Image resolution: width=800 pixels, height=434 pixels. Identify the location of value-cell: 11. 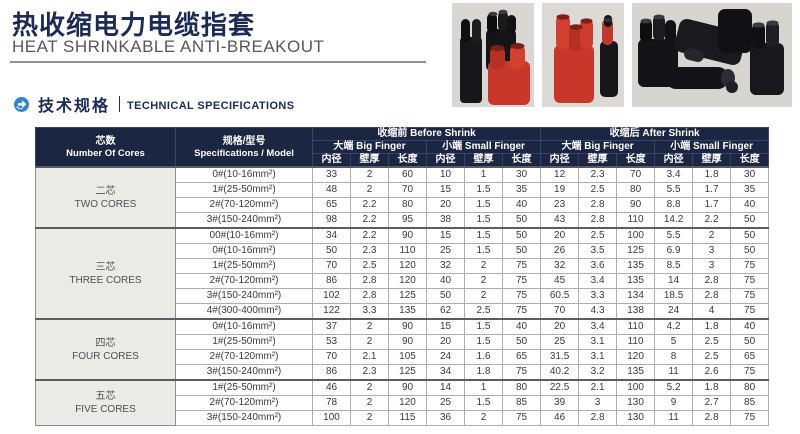
(674, 418).